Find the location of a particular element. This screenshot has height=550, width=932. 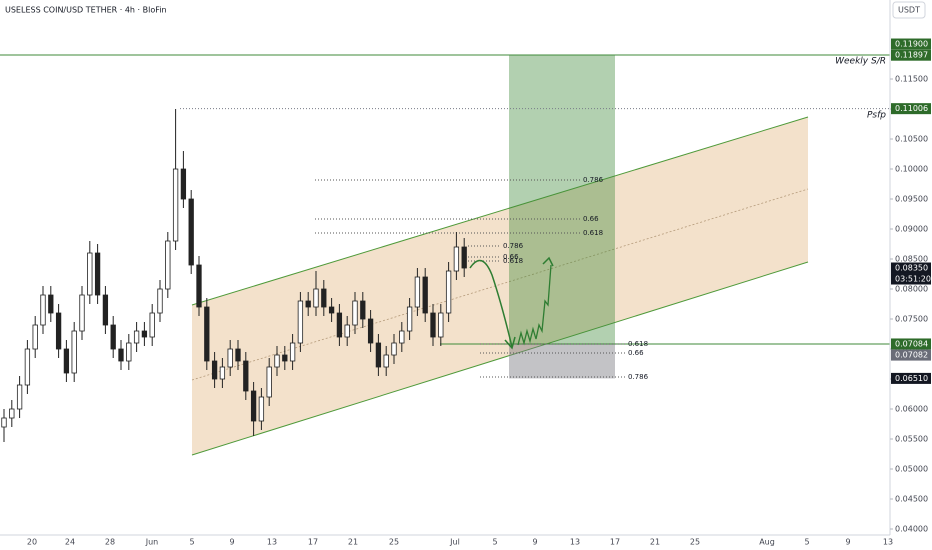

countdown: 03:51:20 is located at coordinates (913, 279).